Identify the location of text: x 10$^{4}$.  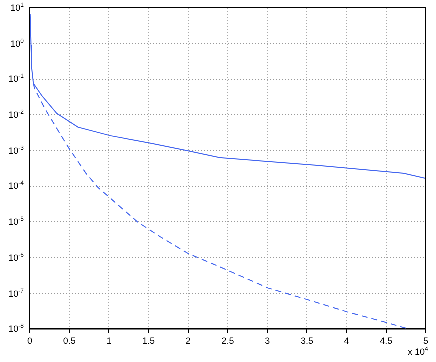
(418, 352).